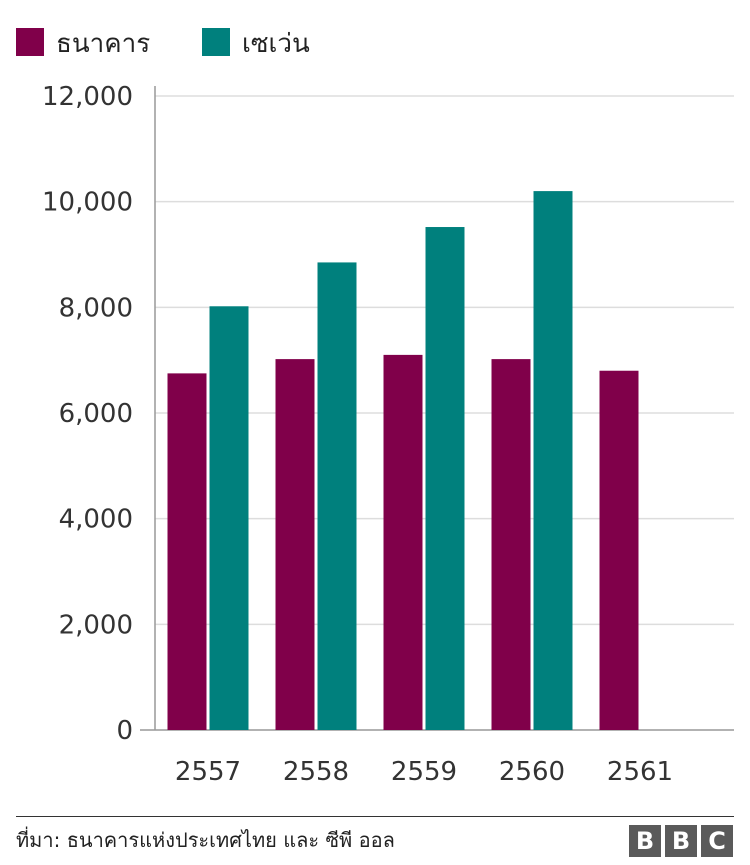 This screenshot has height=865, width=750. What do you see at coordinates (124, 731) in the screenshot?
I see `y-tick-label: 0` at bounding box center [124, 731].